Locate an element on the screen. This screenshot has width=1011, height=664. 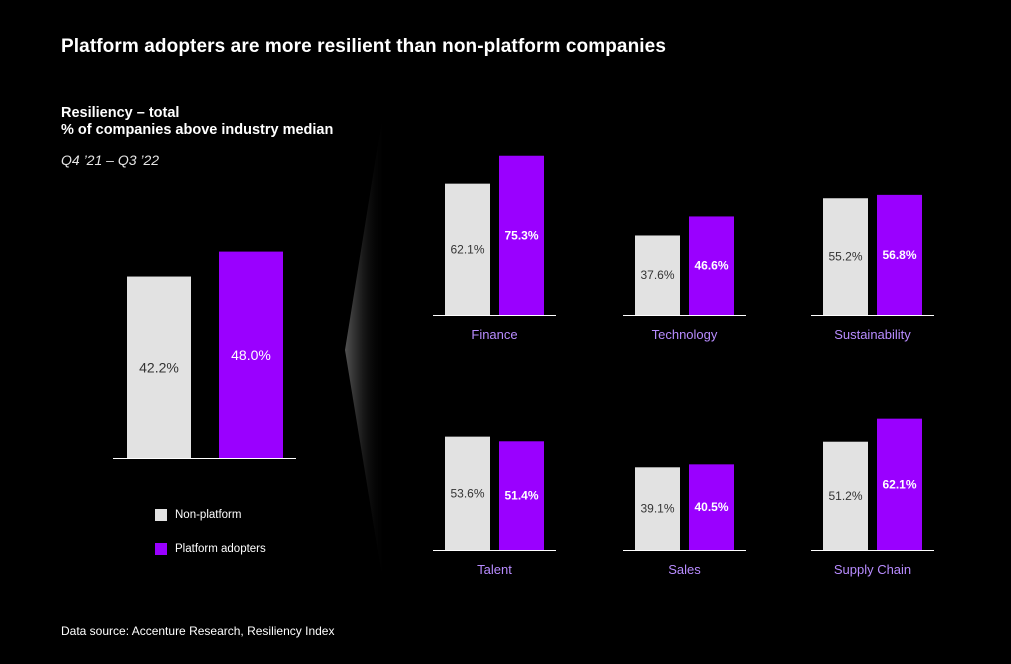
category-label-technology: Technology is located at coordinates (685, 334).